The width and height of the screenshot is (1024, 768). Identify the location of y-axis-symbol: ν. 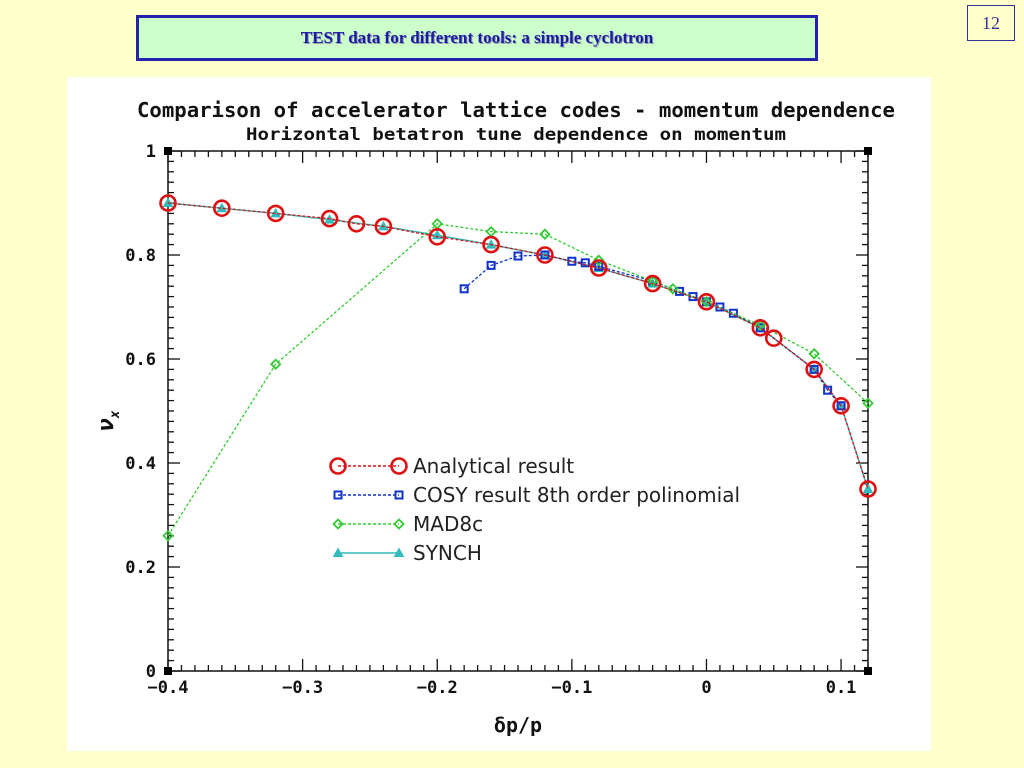
(106, 424).